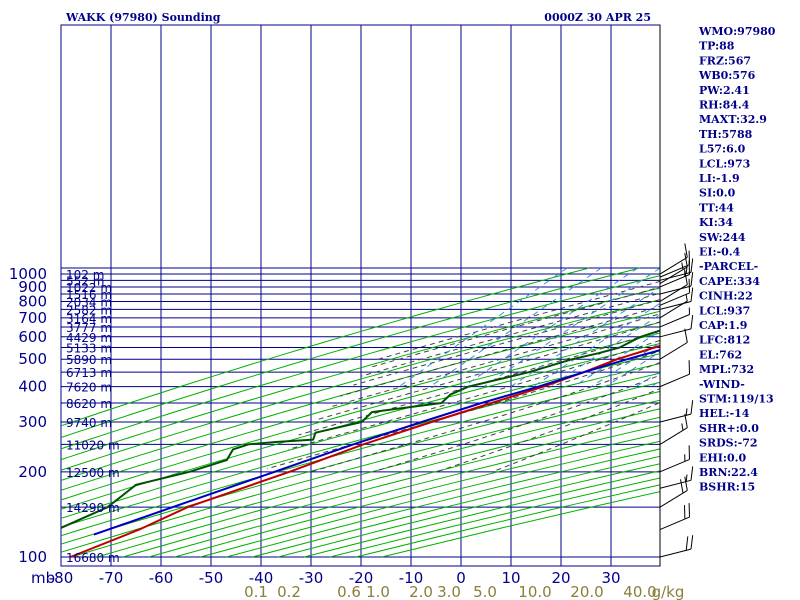 This screenshot has height=600, width=800. I want to click on station-title: WAKK (97980) Sounding, so click(143, 17).